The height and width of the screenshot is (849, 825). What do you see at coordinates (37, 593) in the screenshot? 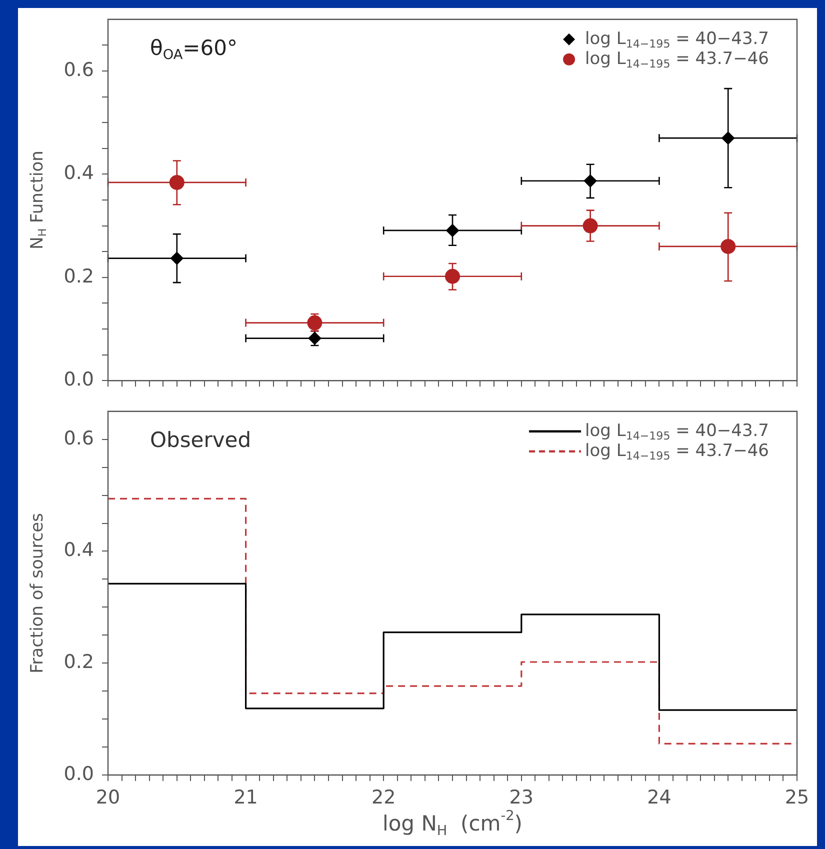
I see `y-axis-title: Fraction of sources` at bounding box center [37, 593].